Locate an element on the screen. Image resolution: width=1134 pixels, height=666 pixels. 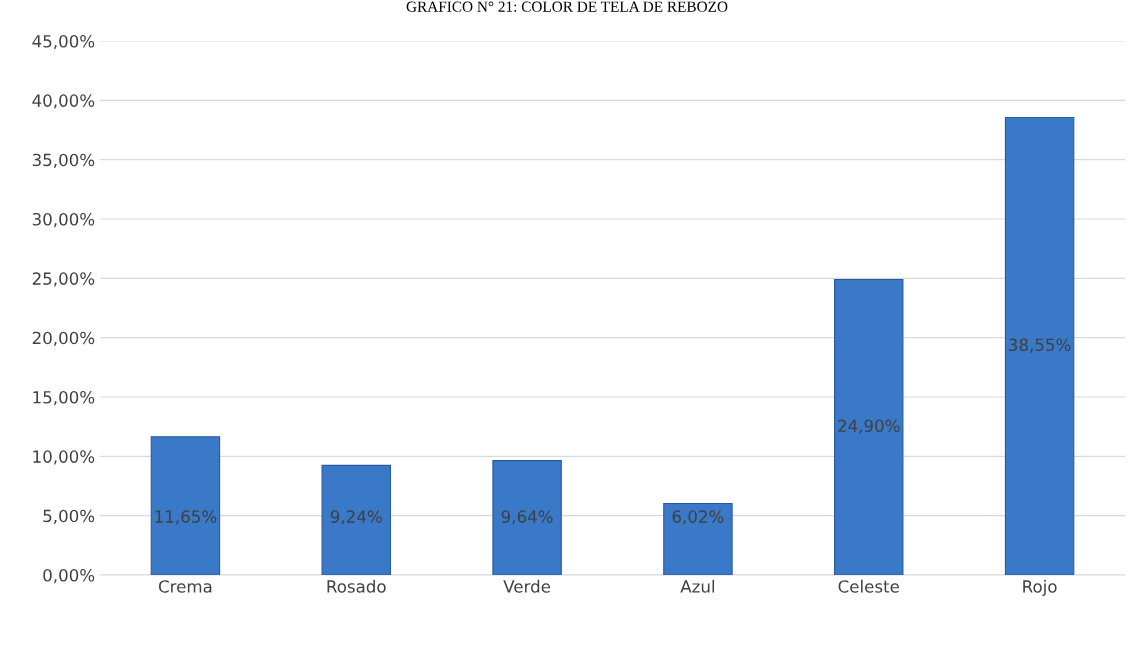
y-tick-label: 30,00% is located at coordinates (63, 220).